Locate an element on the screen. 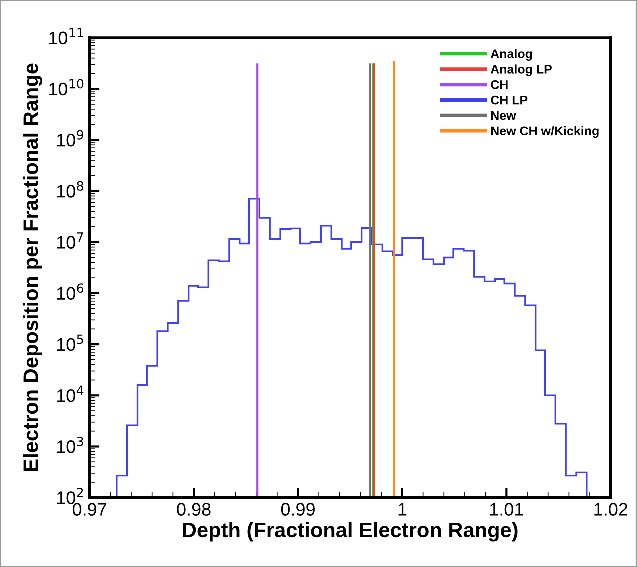  legend-label: New CH w/Kicking is located at coordinates (545, 132).